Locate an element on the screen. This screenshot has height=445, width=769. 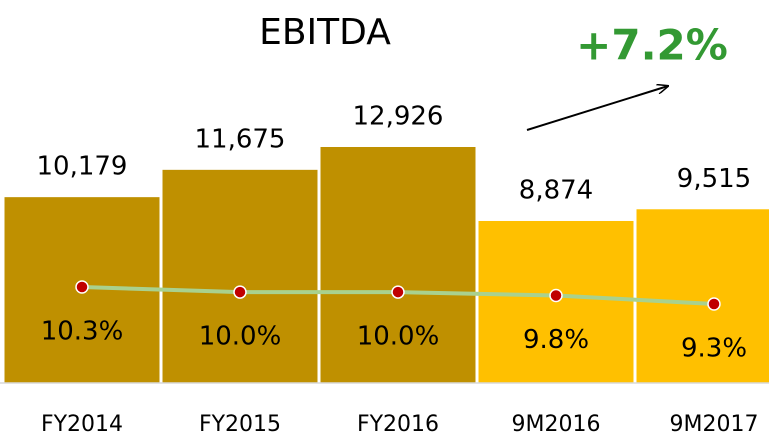
value-label: 10,179 is located at coordinates (82, 167).